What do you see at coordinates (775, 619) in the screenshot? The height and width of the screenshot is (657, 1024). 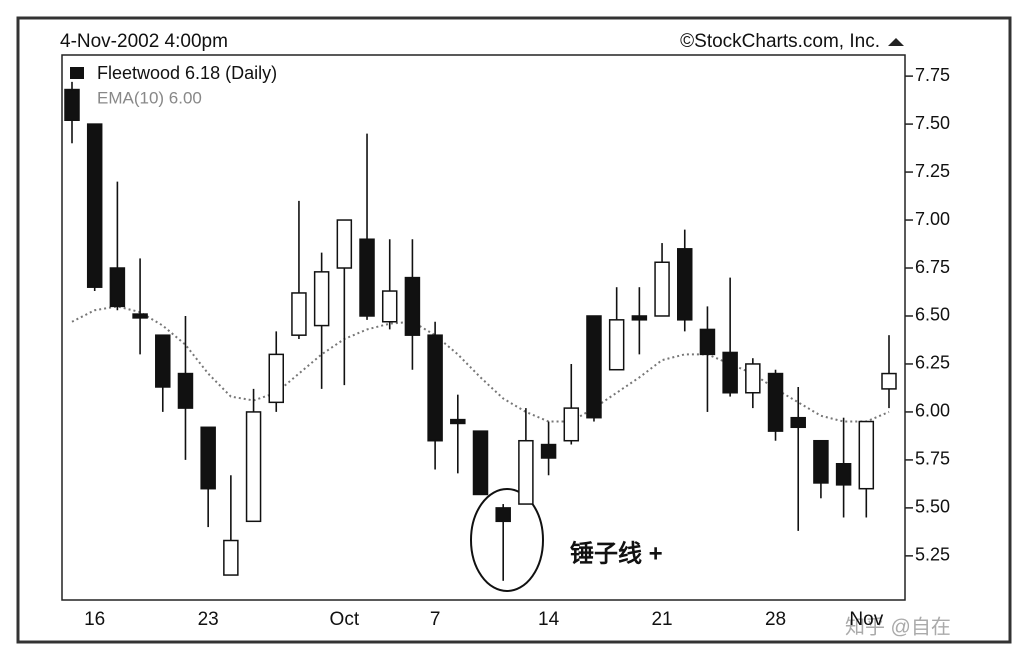 I see `x-tick-label: 28` at bounding box center [775, 619].